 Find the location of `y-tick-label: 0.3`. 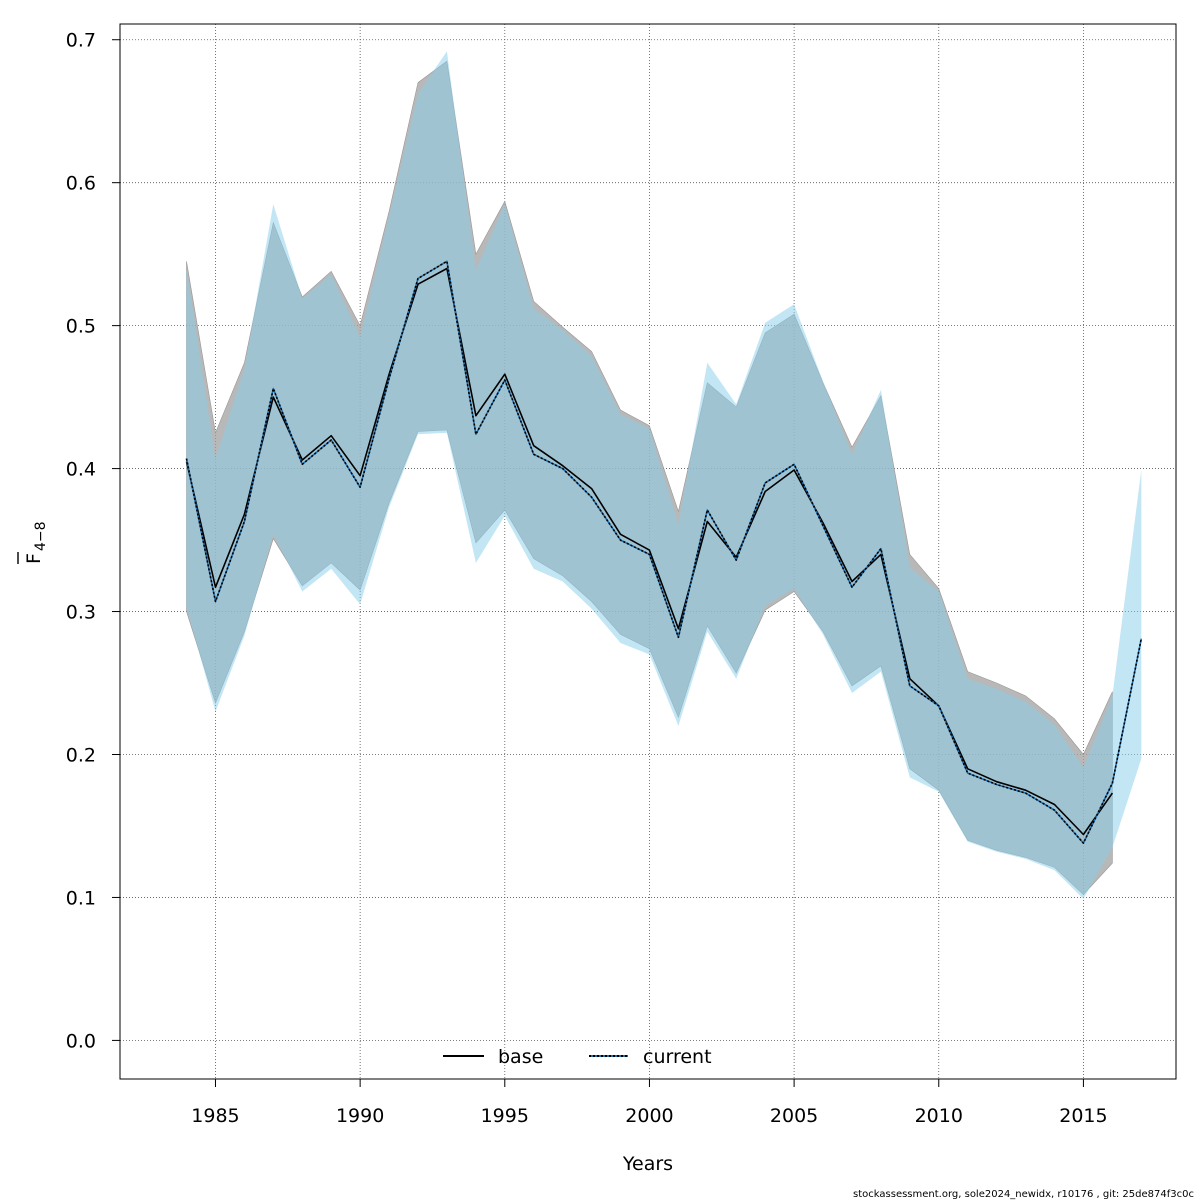

y-tick-label: 0.3 is located at coordinates (81, 613).